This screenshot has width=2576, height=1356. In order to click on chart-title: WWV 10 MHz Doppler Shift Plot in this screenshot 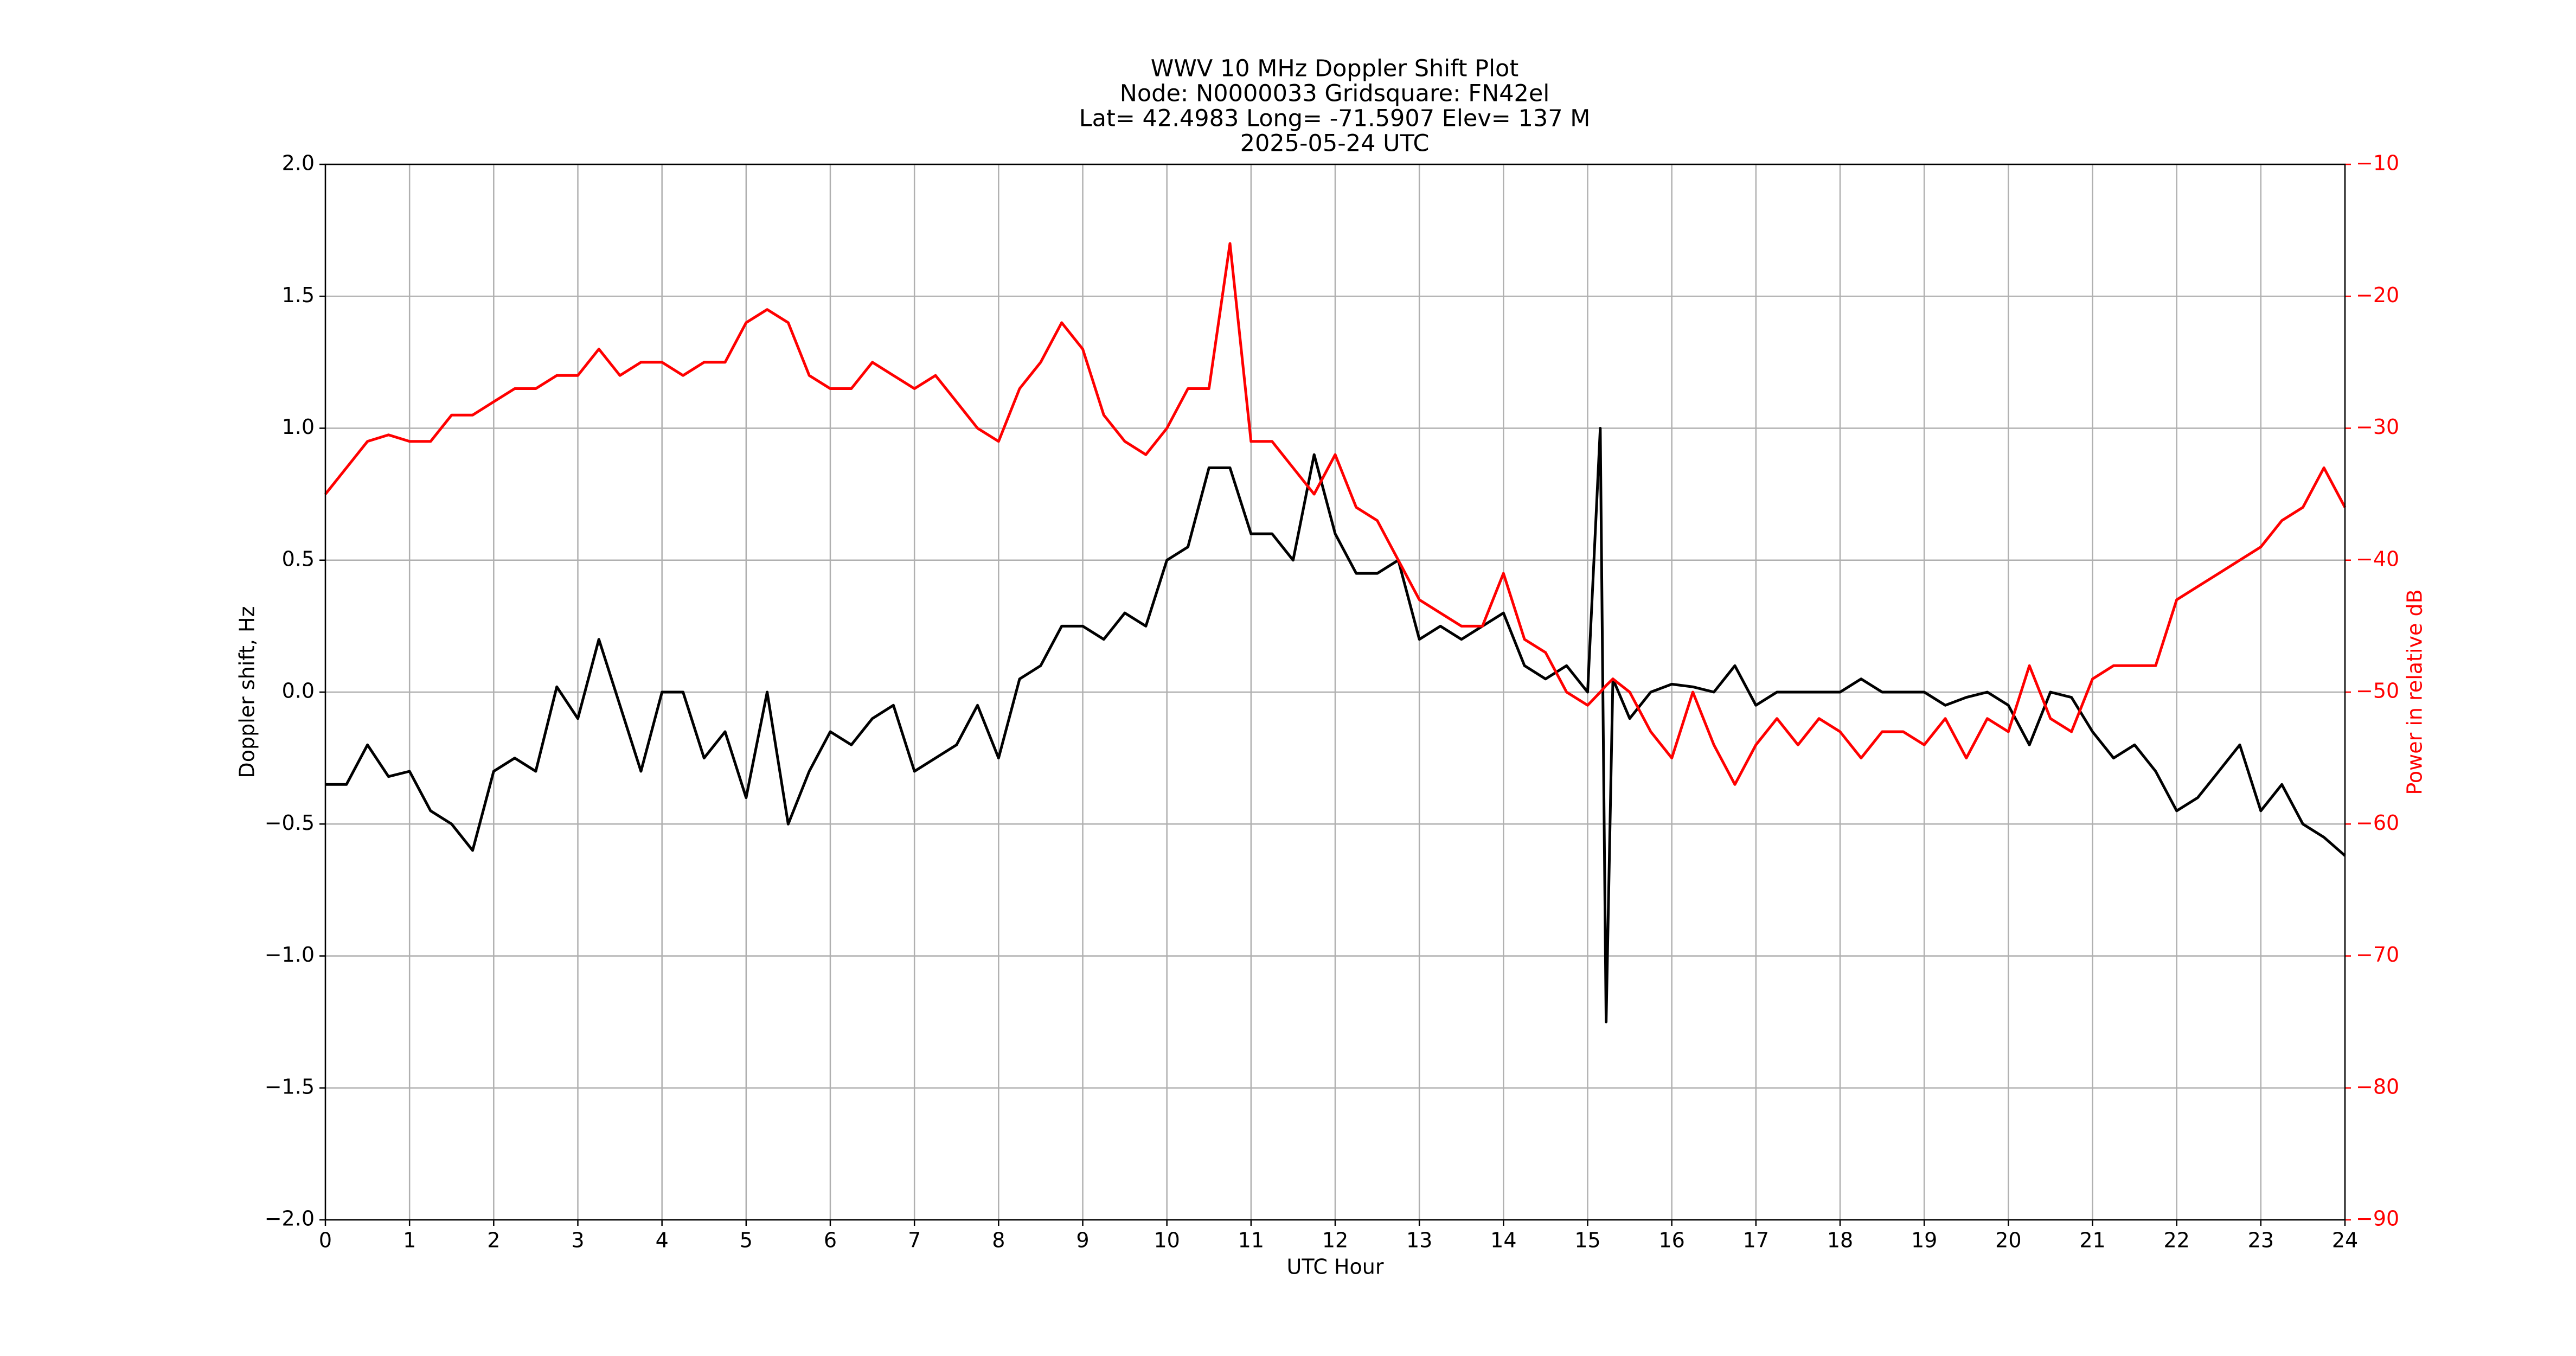, I will do `click(1334, 68)`.